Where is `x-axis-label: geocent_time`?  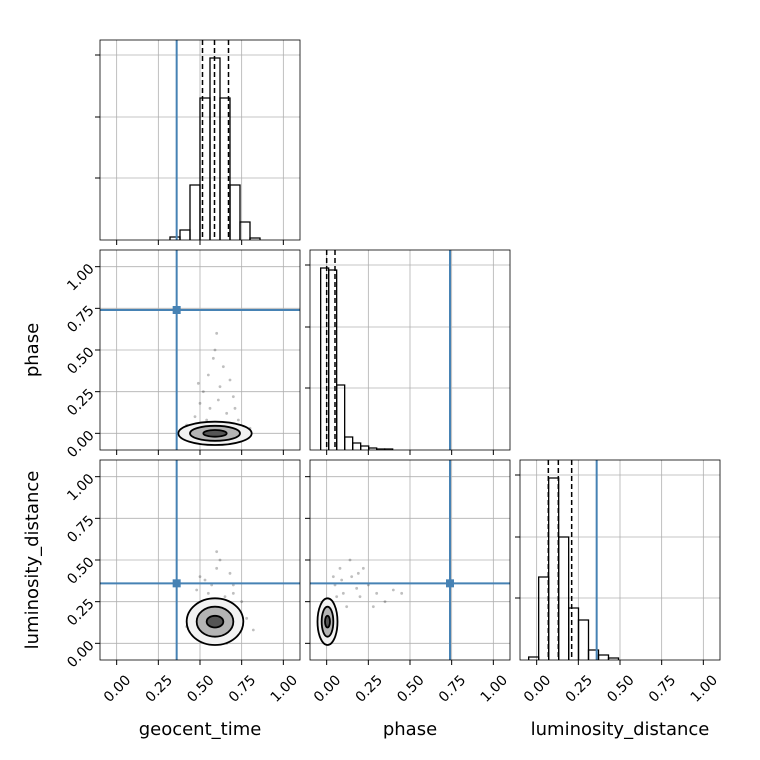 x-axis-label: geocent_time is located at coordinates (200, 729).